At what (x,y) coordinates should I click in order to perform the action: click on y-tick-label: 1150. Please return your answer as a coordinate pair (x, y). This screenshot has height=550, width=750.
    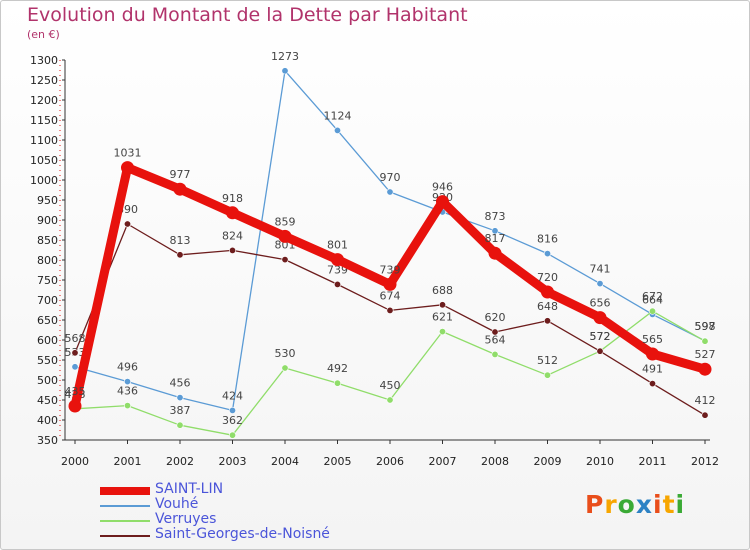
    Looking at the image, I should click on (44, 120).